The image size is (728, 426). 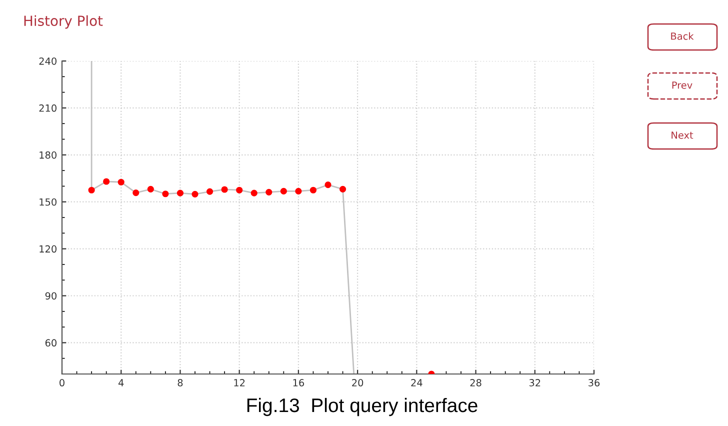 I want to click on chart-title: History Plot, so click(x=63, y=22).